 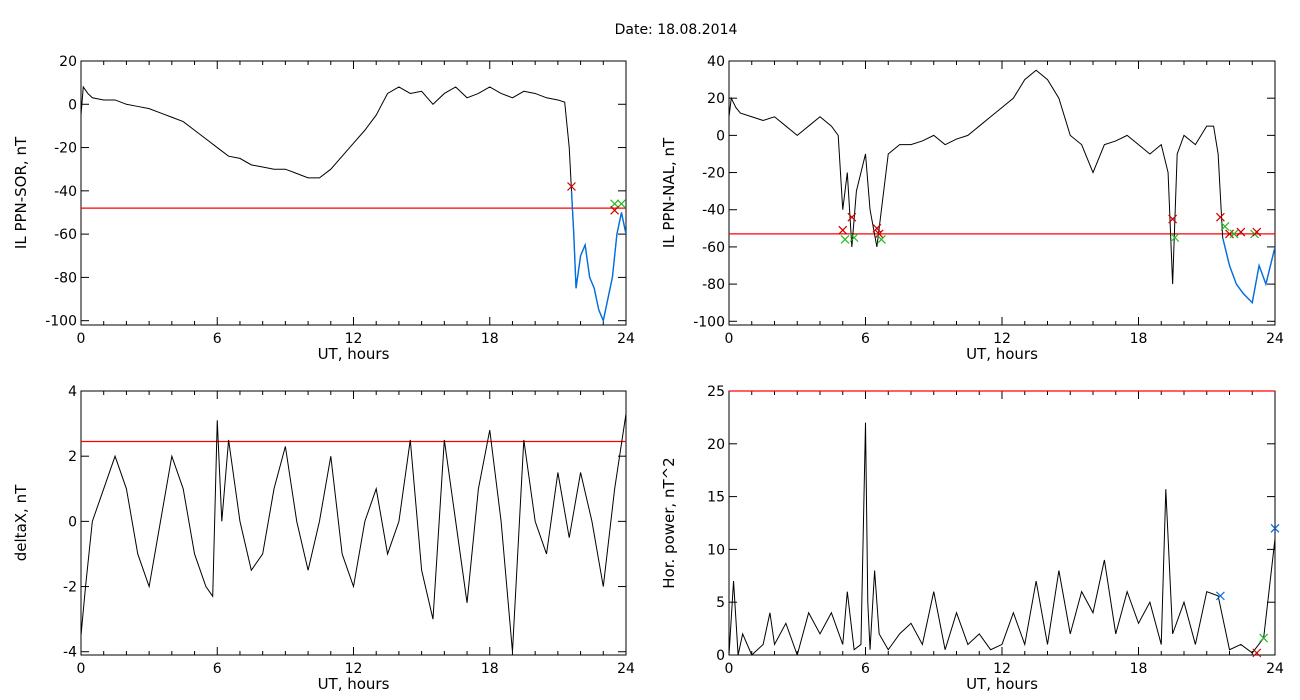 I want to click on y-tick-label: 10, so click(x=716, y=550).